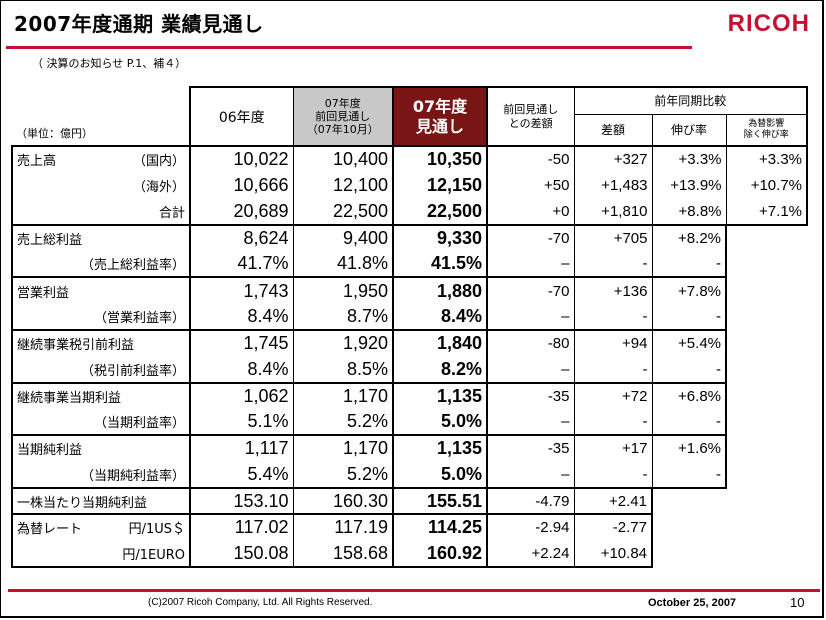 The height and width of the screenshot is (620, 826). I want to click on cell-fy06: 10,022, so click(242, 159).